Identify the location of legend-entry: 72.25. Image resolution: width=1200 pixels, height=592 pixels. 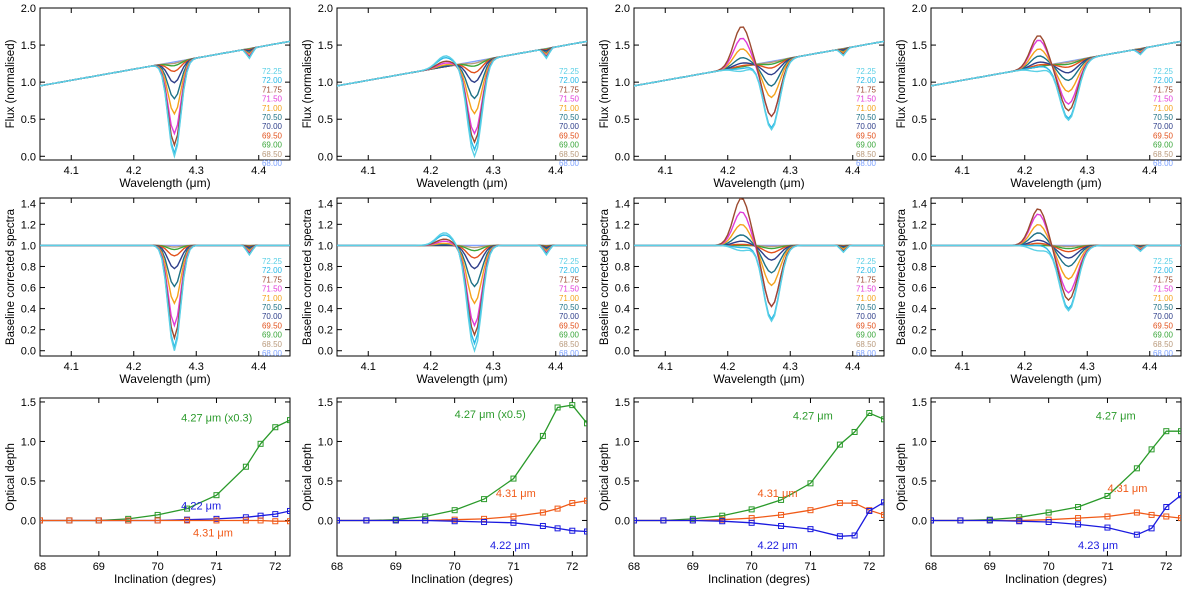
(866, 261).